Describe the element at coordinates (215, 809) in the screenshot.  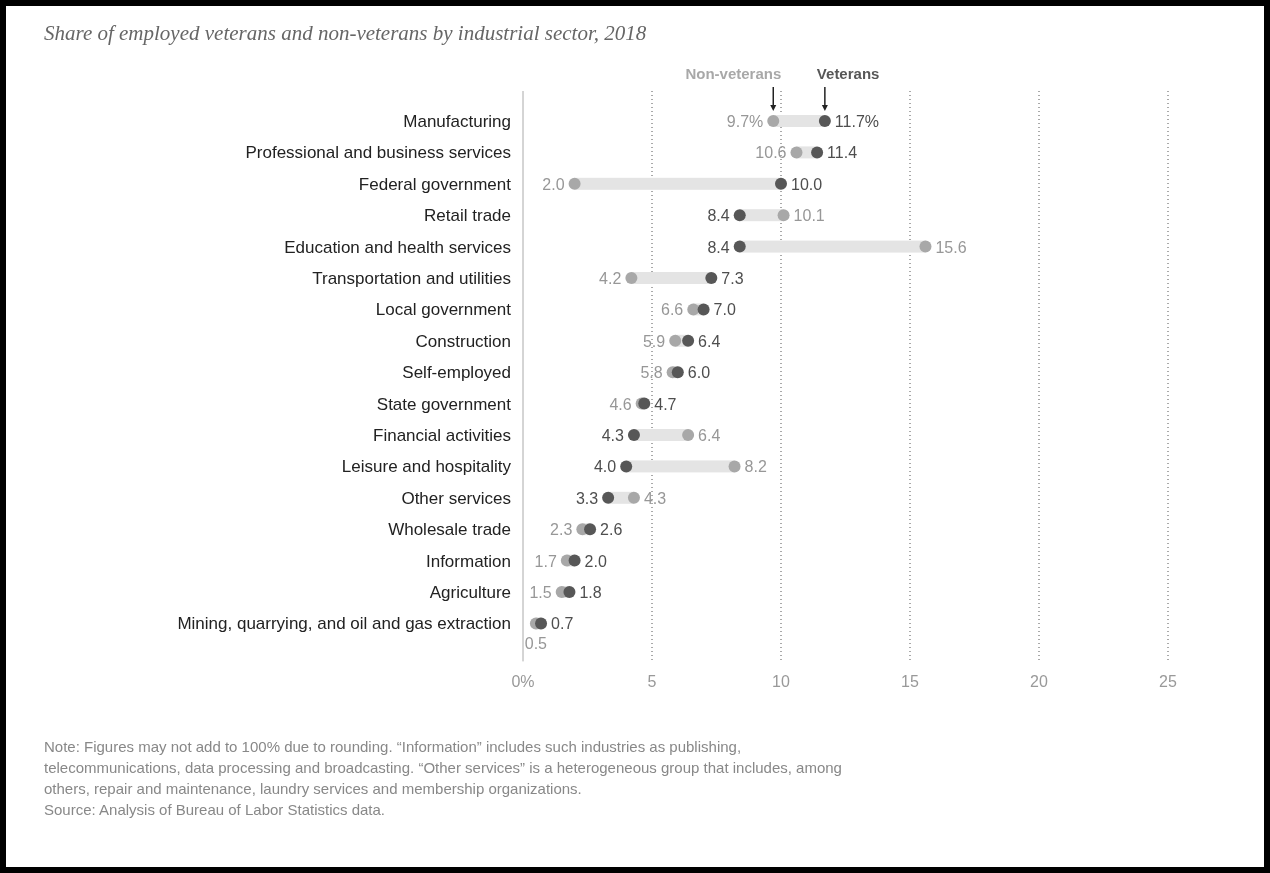
I see `source-note: Source: Analysis of Bureau of Labor Statistics data.` at that location.